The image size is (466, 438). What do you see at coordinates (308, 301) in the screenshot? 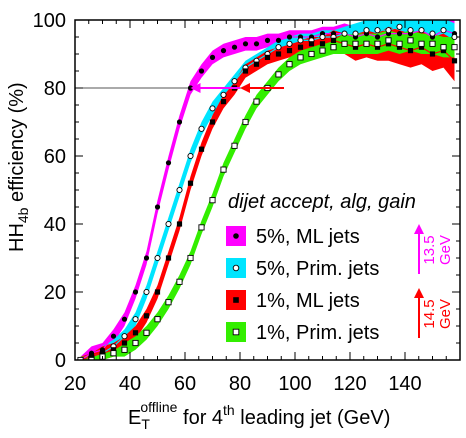
I see `legend-label-2: 1%, ML jets` at bounding box center [308, 301].